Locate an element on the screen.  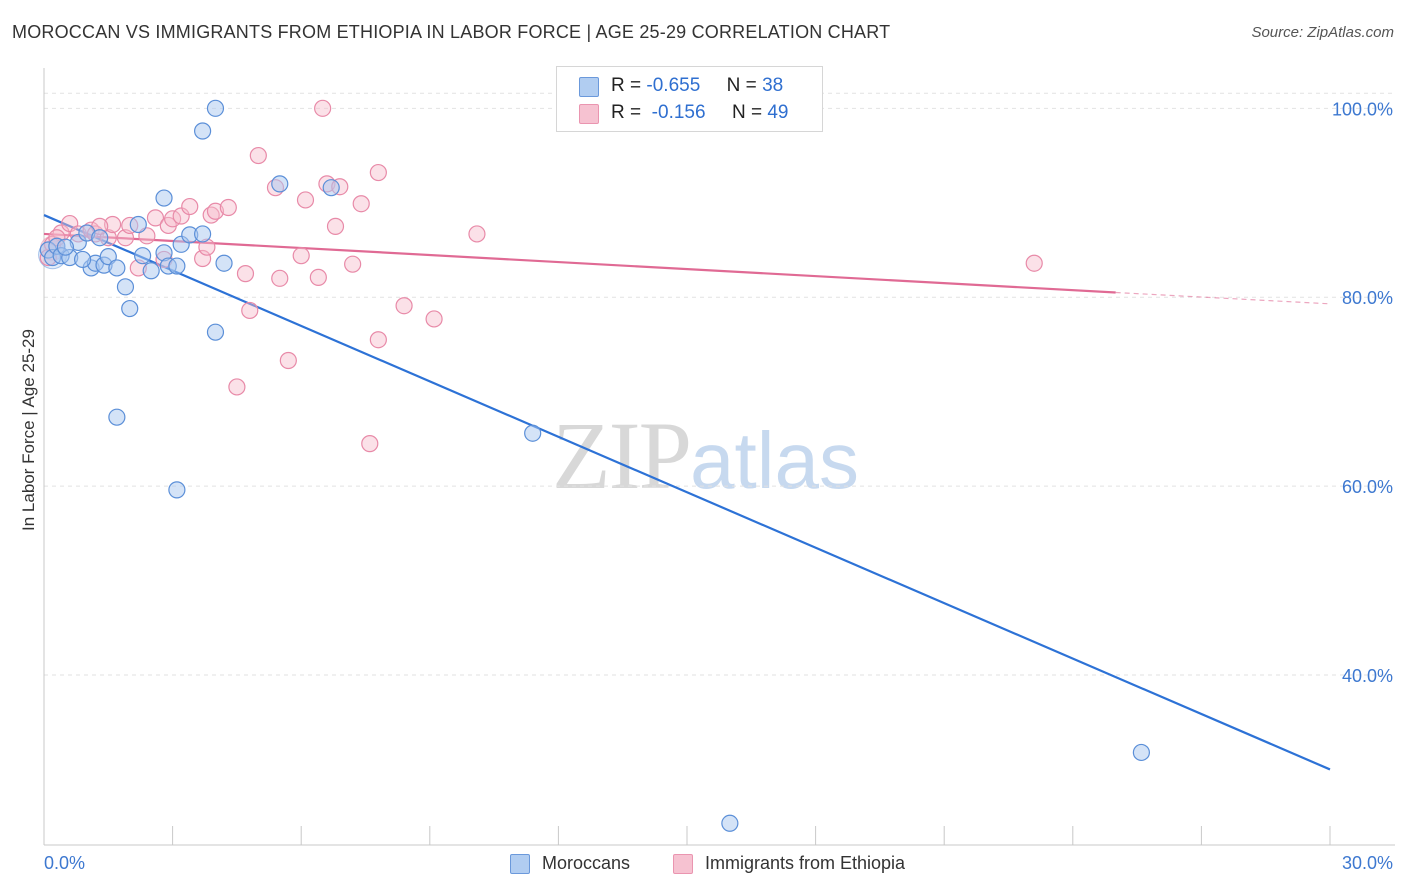
x-tick-label: 0.0% is located at coordinates (64, 863).